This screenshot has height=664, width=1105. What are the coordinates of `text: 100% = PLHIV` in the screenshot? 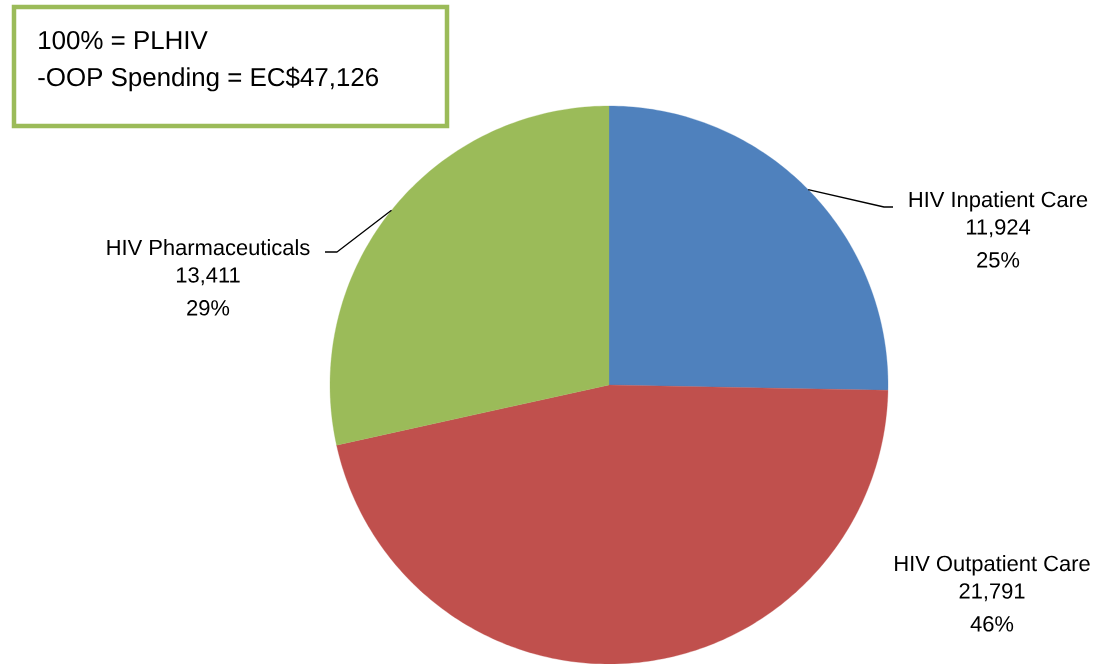 It's located at (123, 40).